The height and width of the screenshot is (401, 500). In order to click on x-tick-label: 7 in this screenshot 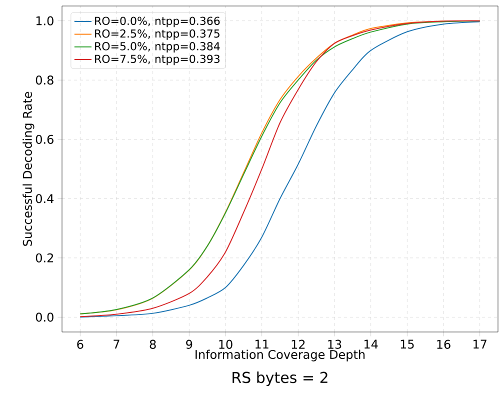, I will do `click(117, 344)`.